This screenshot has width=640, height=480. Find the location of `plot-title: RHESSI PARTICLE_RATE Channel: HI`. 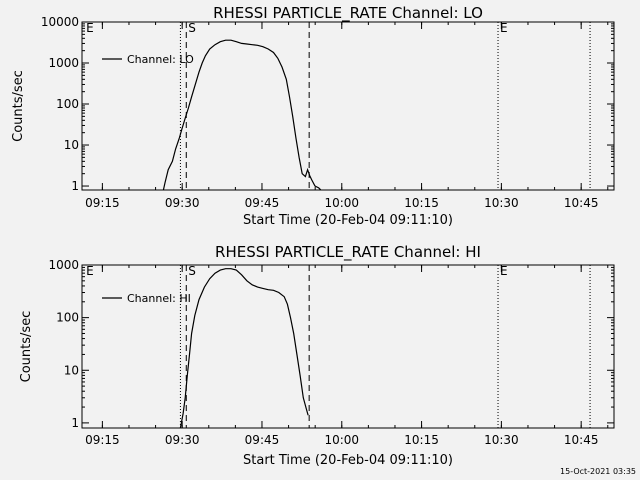

plot-title: RHESSI PARTICLE_RATE Channel: HI is located at coordinates (348, 252).